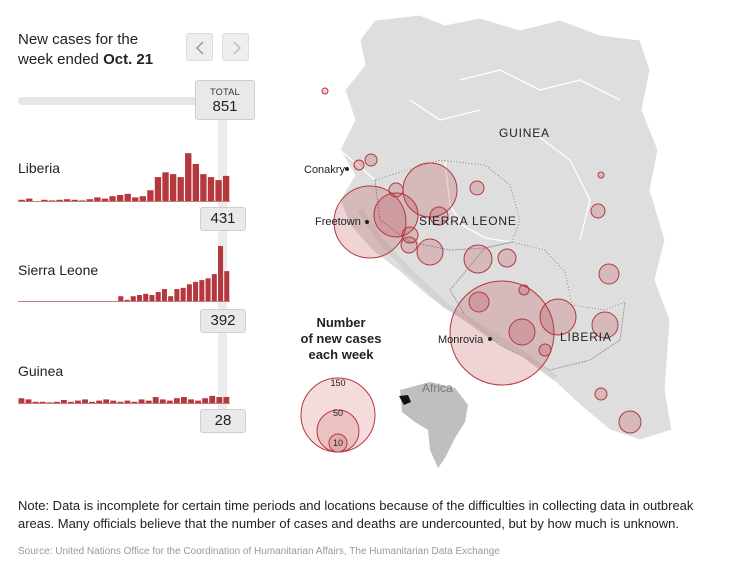  Describe the element at coordinates (223, 421) in the screenshot. I see `guinea-value: 28` at that location.